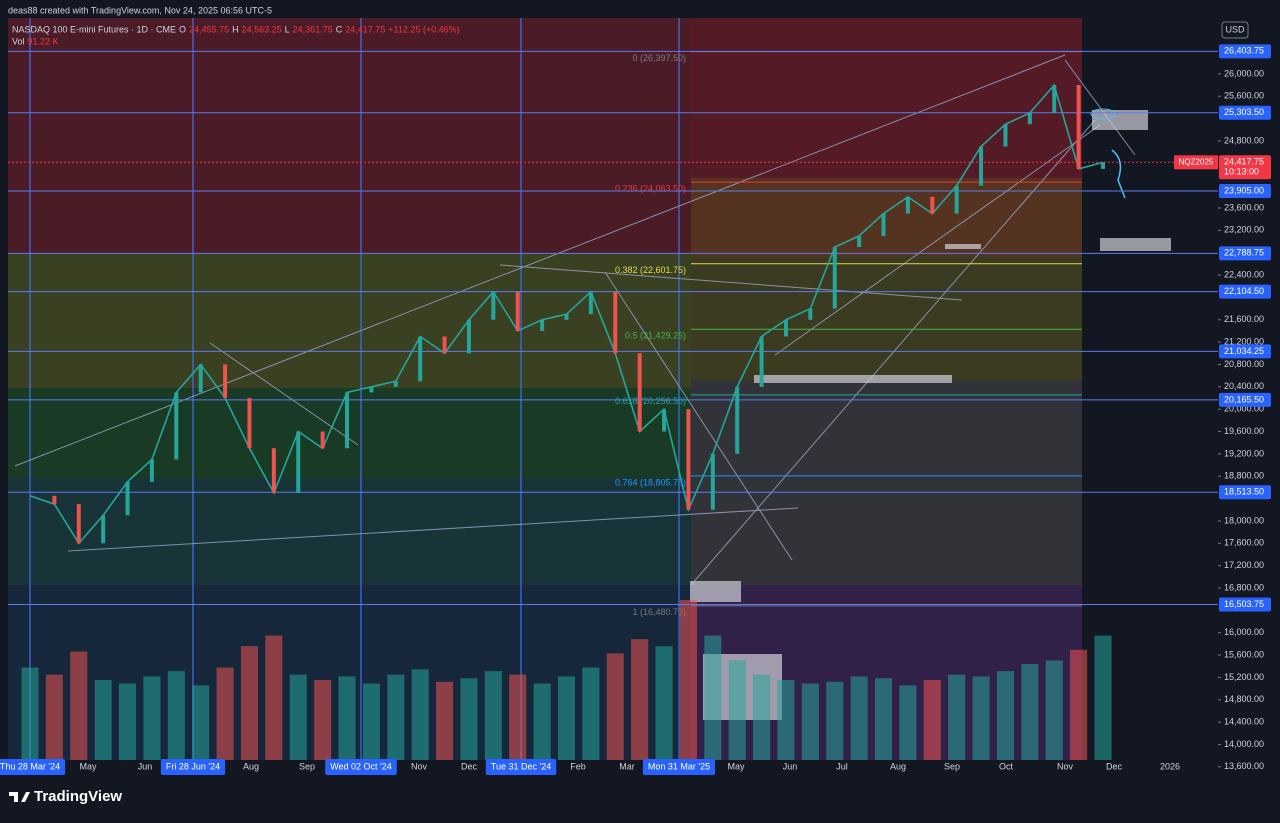  Describe the element at coordinates (1006, 766) in the screenshot. I see `time-label: Oct` at that location.